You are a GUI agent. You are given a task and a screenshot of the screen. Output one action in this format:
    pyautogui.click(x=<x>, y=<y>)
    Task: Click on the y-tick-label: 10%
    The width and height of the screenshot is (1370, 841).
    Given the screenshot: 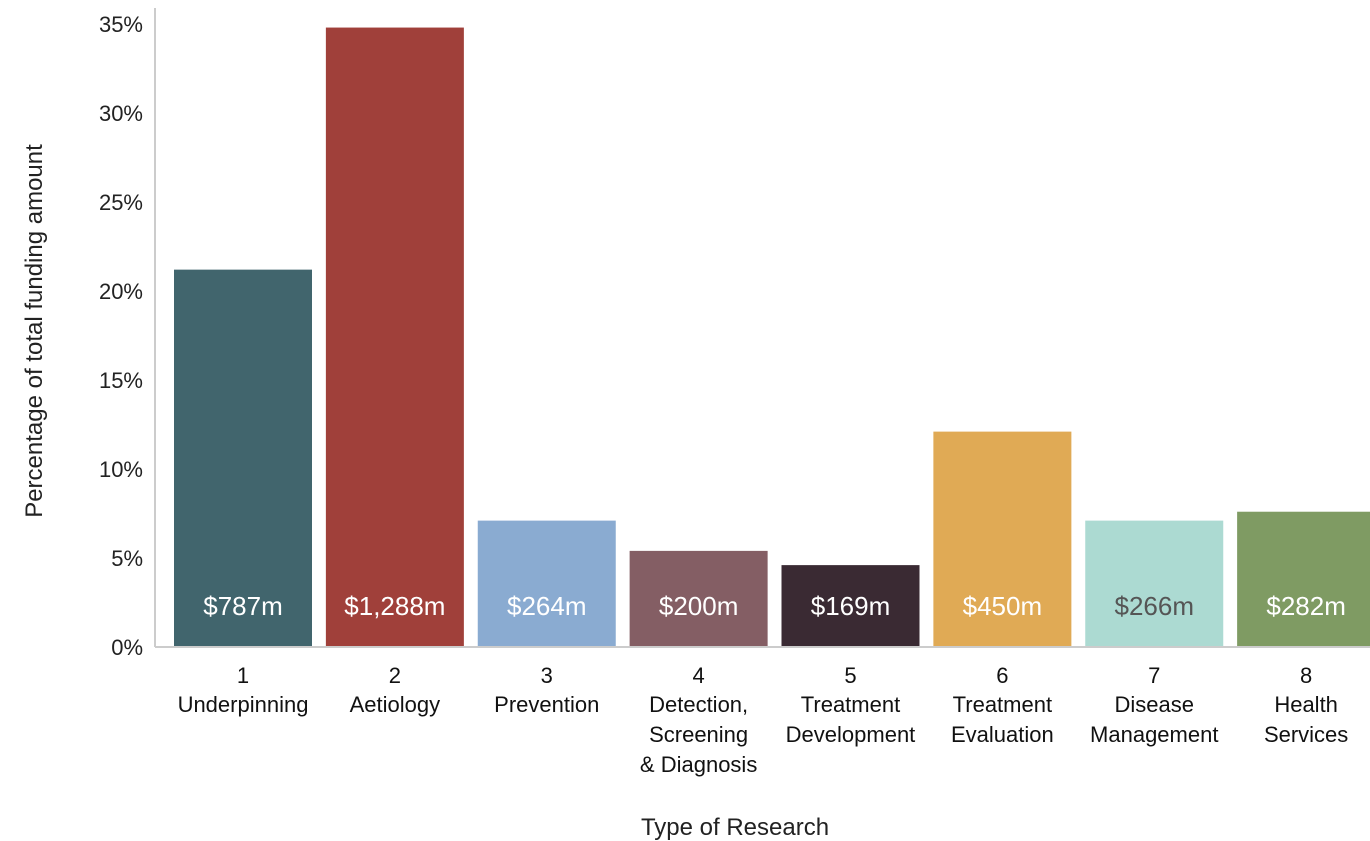 What is the action you would take?
    pyautogui.click(x=121, y=469)
    